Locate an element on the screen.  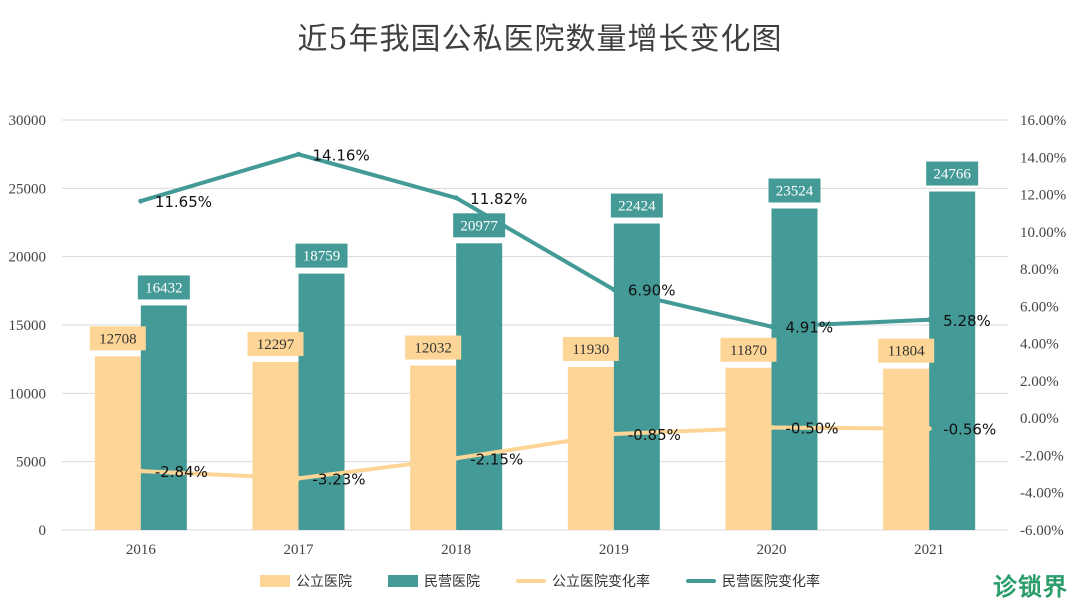
y-right-tick-label: 4.00% is located at coordinates (1039, 345).